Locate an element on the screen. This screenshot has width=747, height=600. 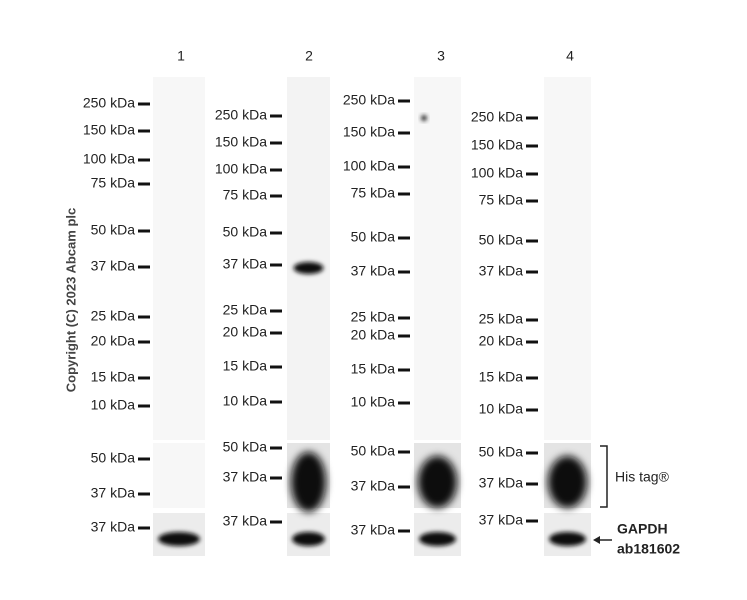
lane-label: 2 is located at coordinates (309, 56).